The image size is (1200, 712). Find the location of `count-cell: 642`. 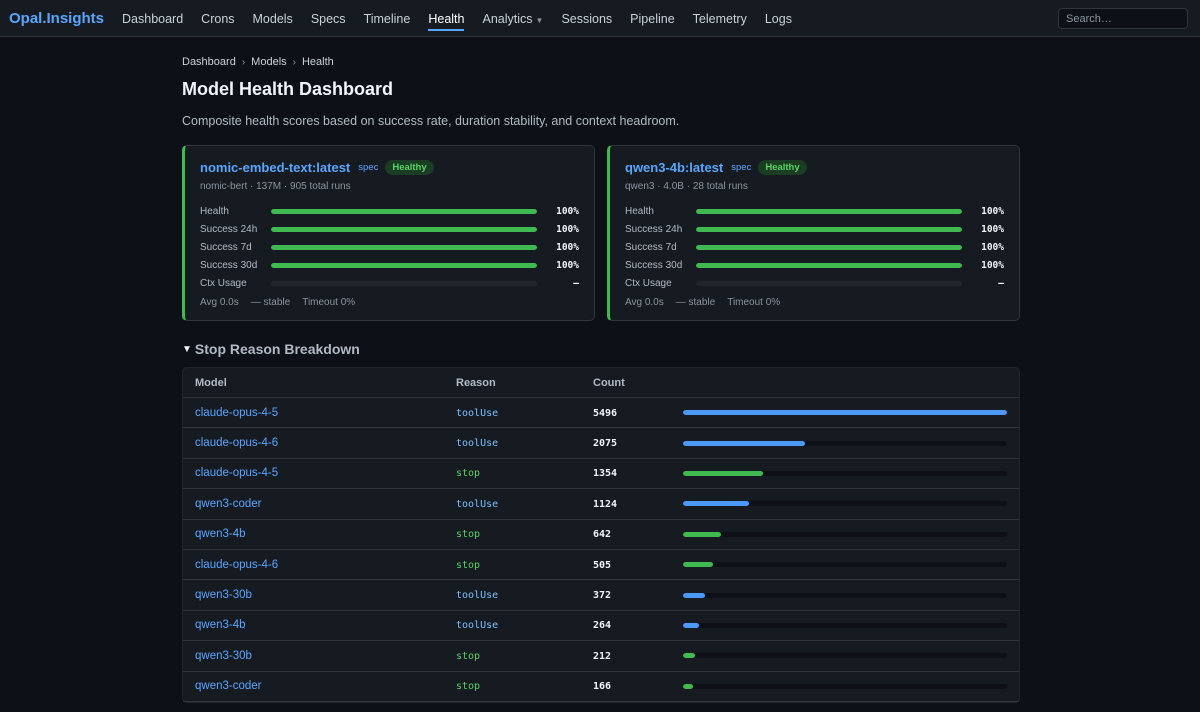

count-cell: 642 is located at coordinates (632, 534).